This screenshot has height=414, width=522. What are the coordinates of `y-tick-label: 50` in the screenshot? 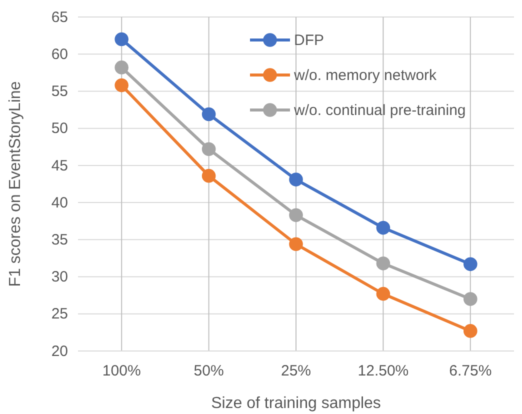 It's located at (59, 129).